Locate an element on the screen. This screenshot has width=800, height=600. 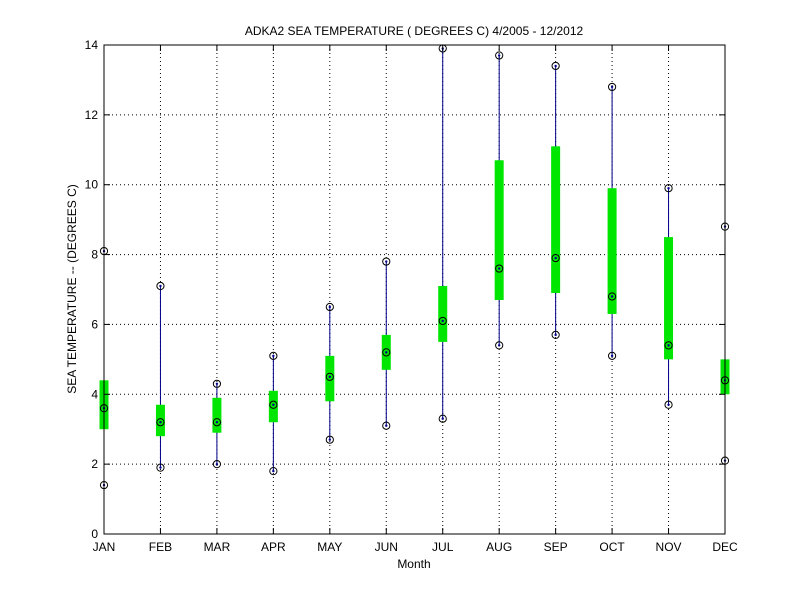
min-marker-dot-sep is located at coordinates (555, 335).